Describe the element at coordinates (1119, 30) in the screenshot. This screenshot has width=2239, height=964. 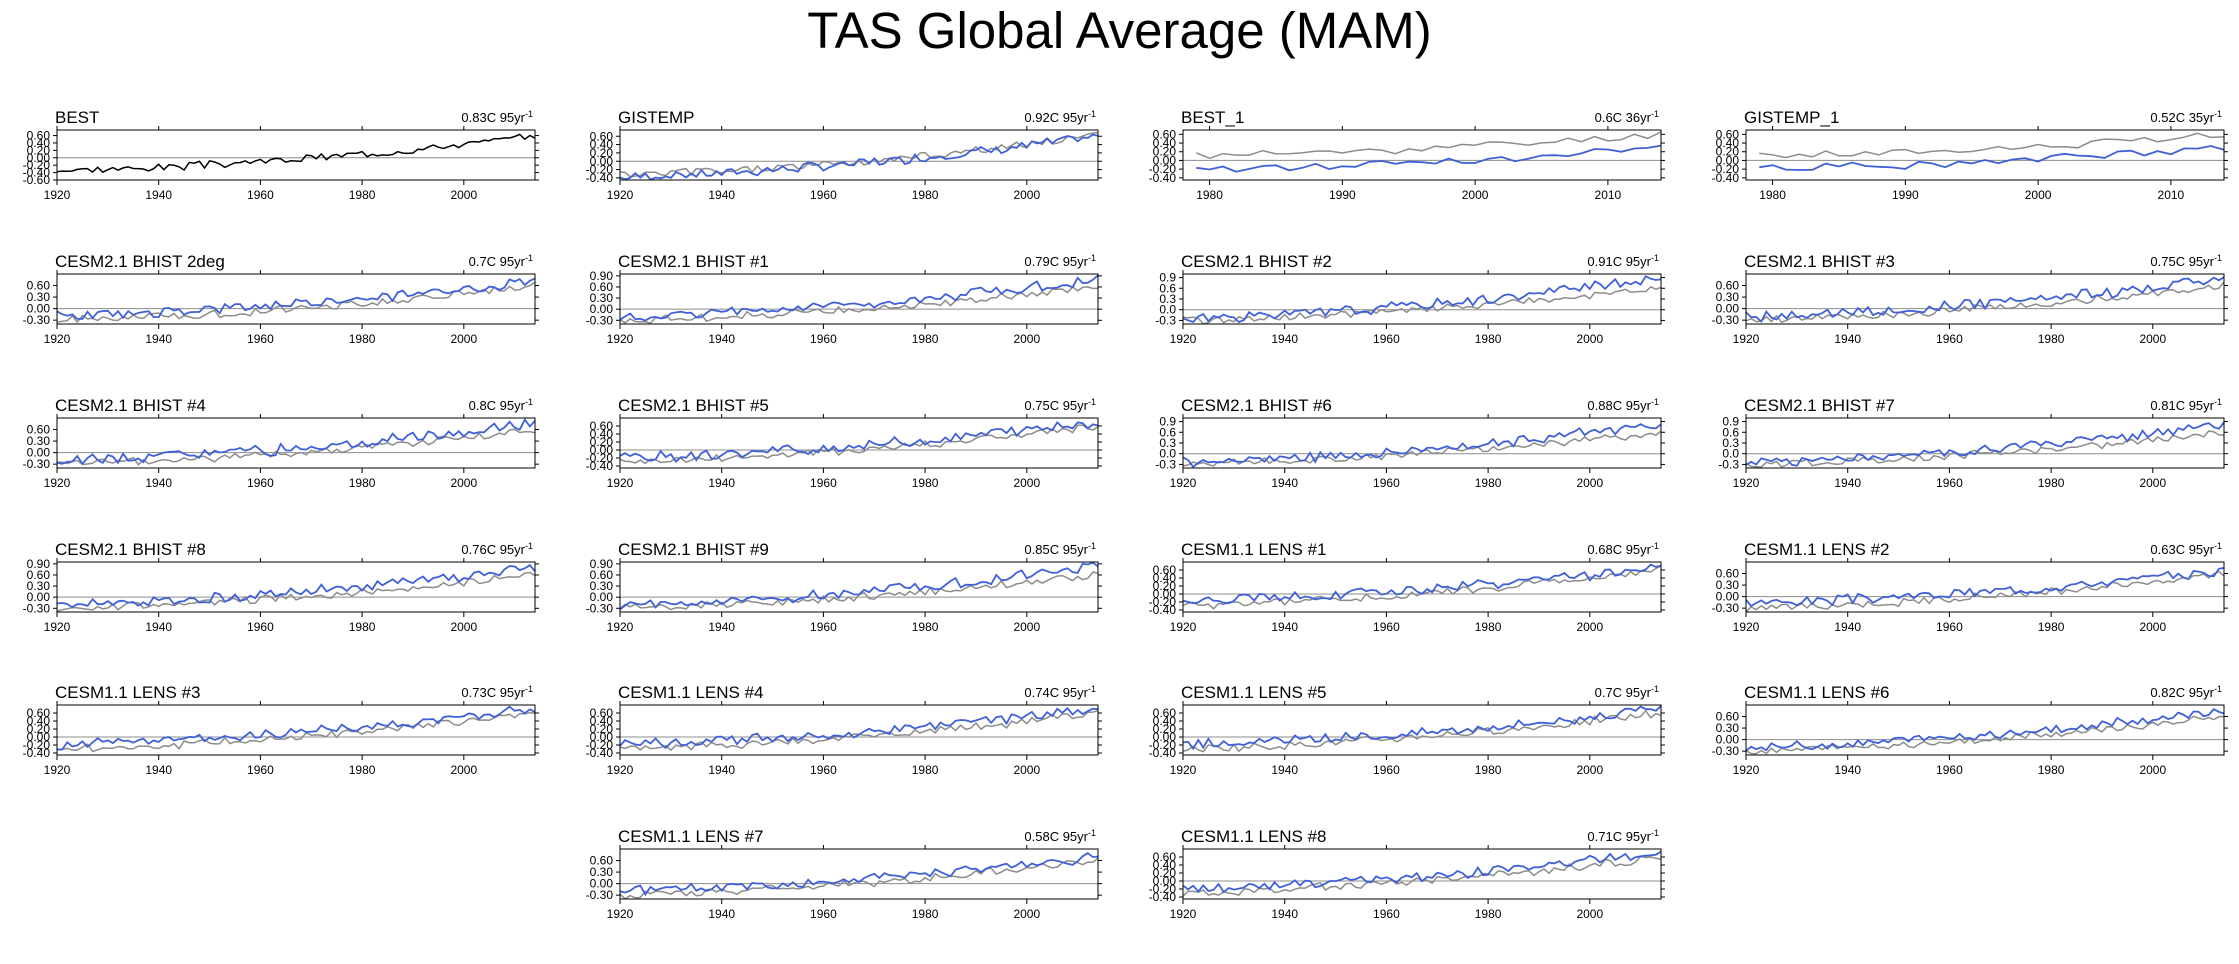
I see `figure-title: TAS Global Average (MAM)` at that location.